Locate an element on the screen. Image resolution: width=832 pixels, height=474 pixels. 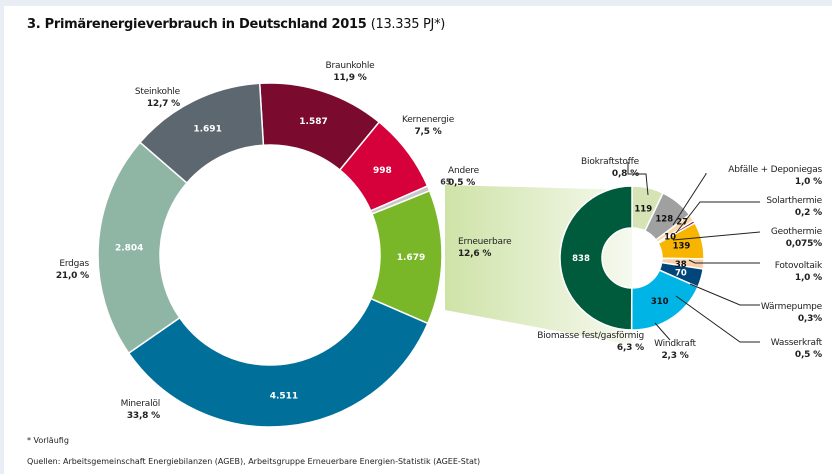
value-label-1-7: 310 is located at coordinates (660, 302).